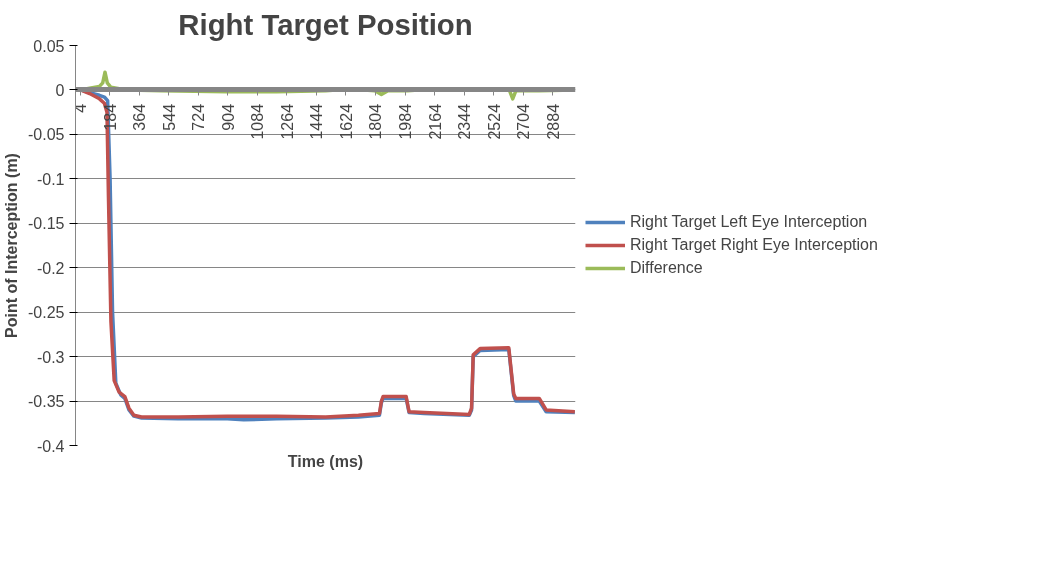 The height and width of the screenshot is (567, 1055). I want to click on legend-label: Right Target Left Eye Interception, so click(749, 222).